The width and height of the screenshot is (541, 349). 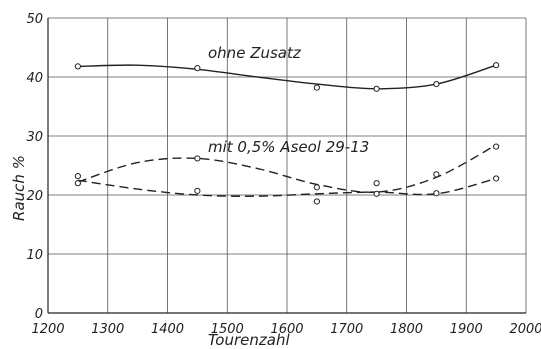 I want to click on x-axis-title: Tourenzahl, so click(x=249, y=340).